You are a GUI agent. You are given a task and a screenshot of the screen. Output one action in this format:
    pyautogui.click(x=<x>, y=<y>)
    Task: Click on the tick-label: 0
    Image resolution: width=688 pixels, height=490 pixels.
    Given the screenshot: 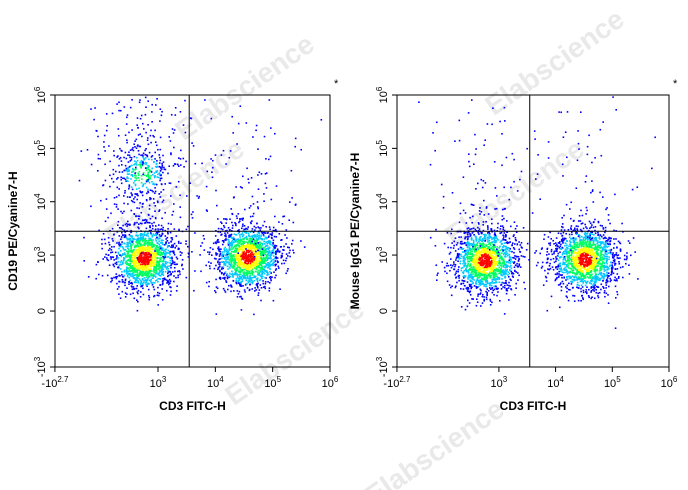 What is the action you would take?
    pyautogui.click(x=42, y=311)
    